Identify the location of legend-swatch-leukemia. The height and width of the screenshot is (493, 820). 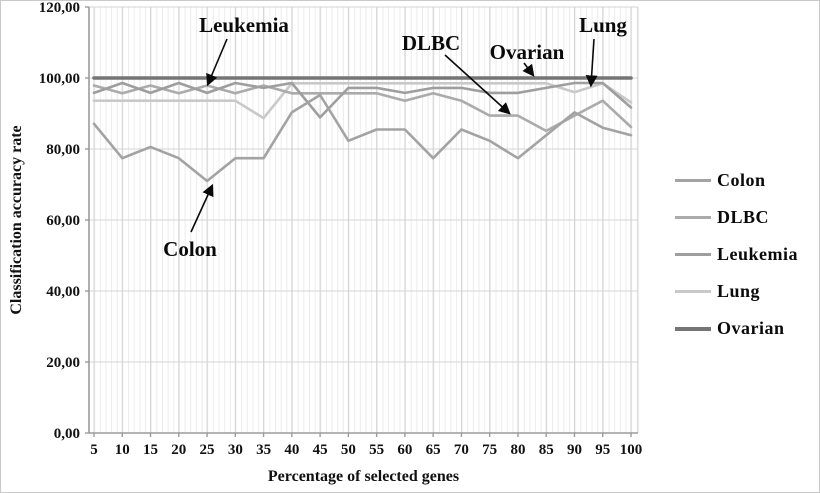
(693, 254).